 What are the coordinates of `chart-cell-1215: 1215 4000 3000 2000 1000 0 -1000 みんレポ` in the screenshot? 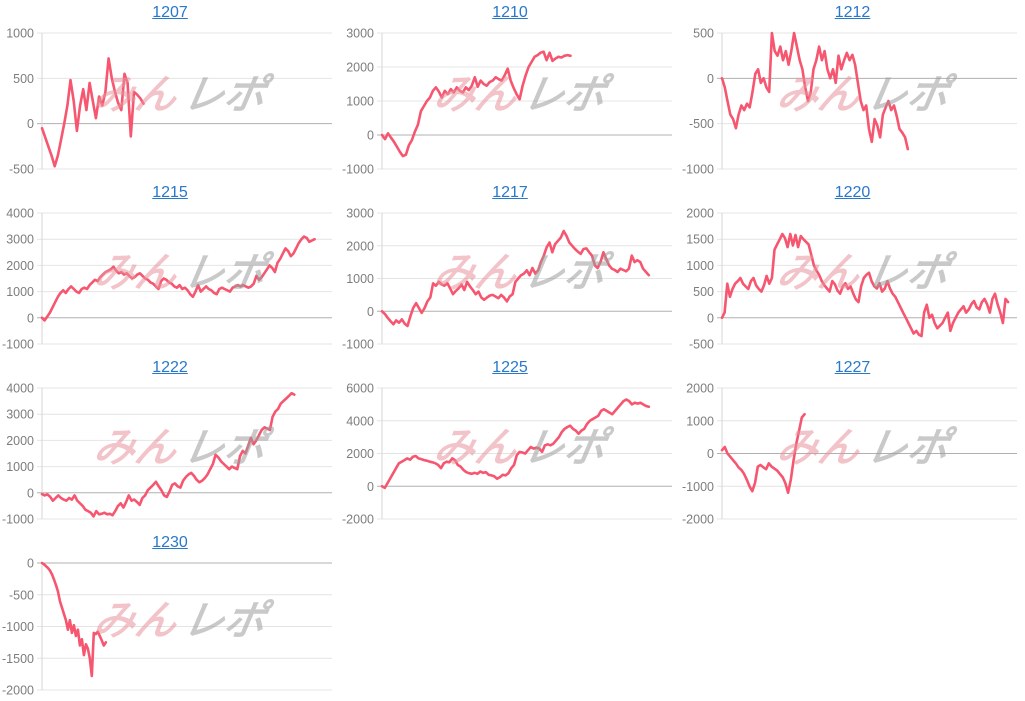 It's located at (170, 267).